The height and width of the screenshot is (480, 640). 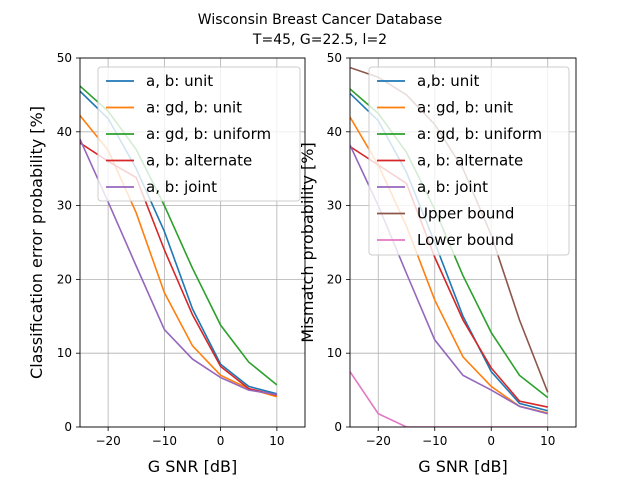 What do you see at coordinates (307, 242) in the screenshot?
I see `y-axis-label: Mismatch probability [%]` at bounding box center [307, 242].